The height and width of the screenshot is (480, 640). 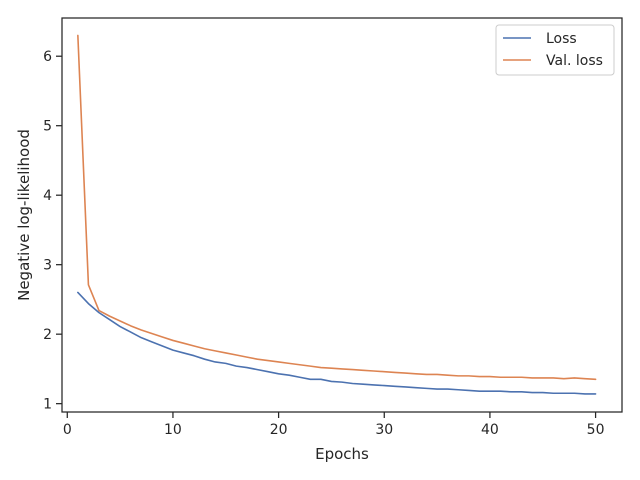 I want to click on y-axis-label: Negative log-likelihood, so click(x=24, y=215).